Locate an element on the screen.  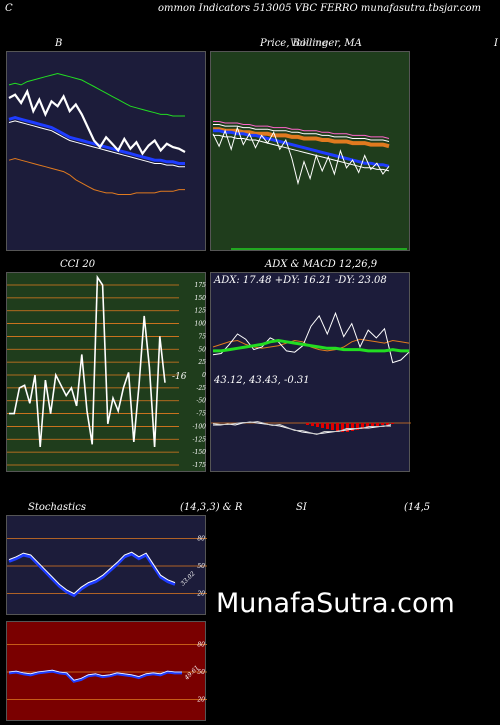
panel-adx is located at coordinates (310, 372).